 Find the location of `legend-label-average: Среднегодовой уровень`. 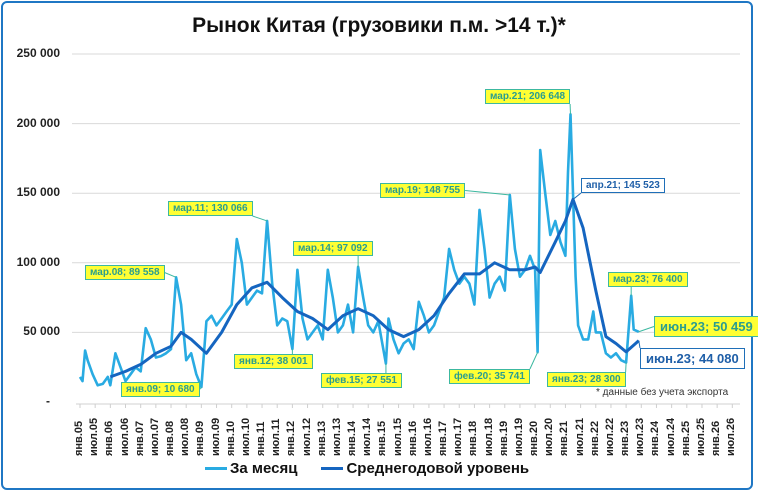

legend-label-average: Среднегодовой уровень is located at coordinates (438, 468).